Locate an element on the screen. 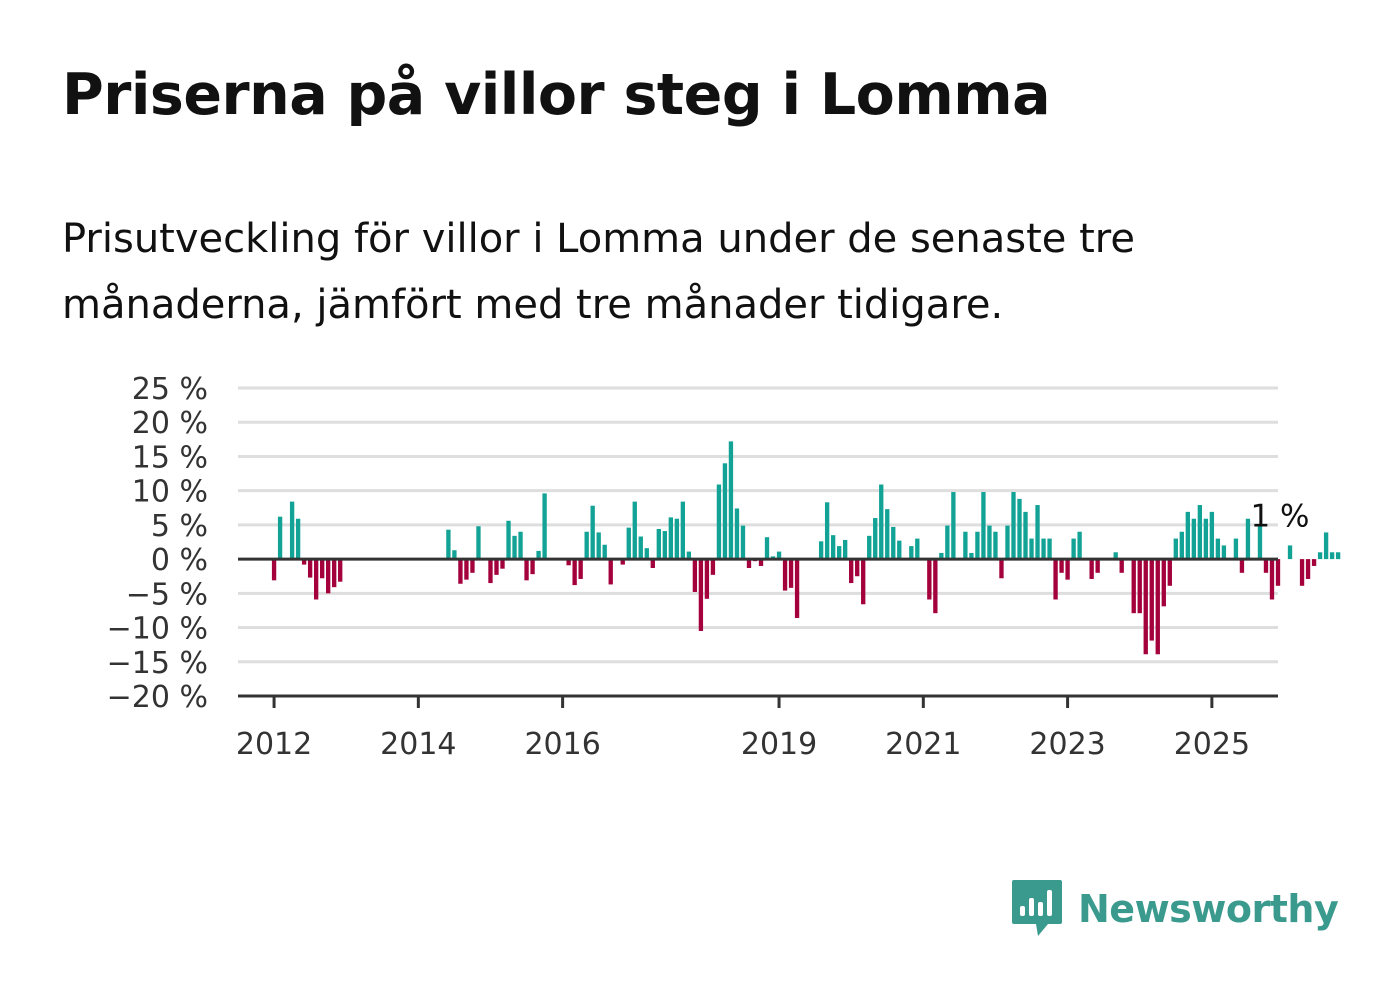  y-tick-label: 25 % is located at coordinates (170, 389).